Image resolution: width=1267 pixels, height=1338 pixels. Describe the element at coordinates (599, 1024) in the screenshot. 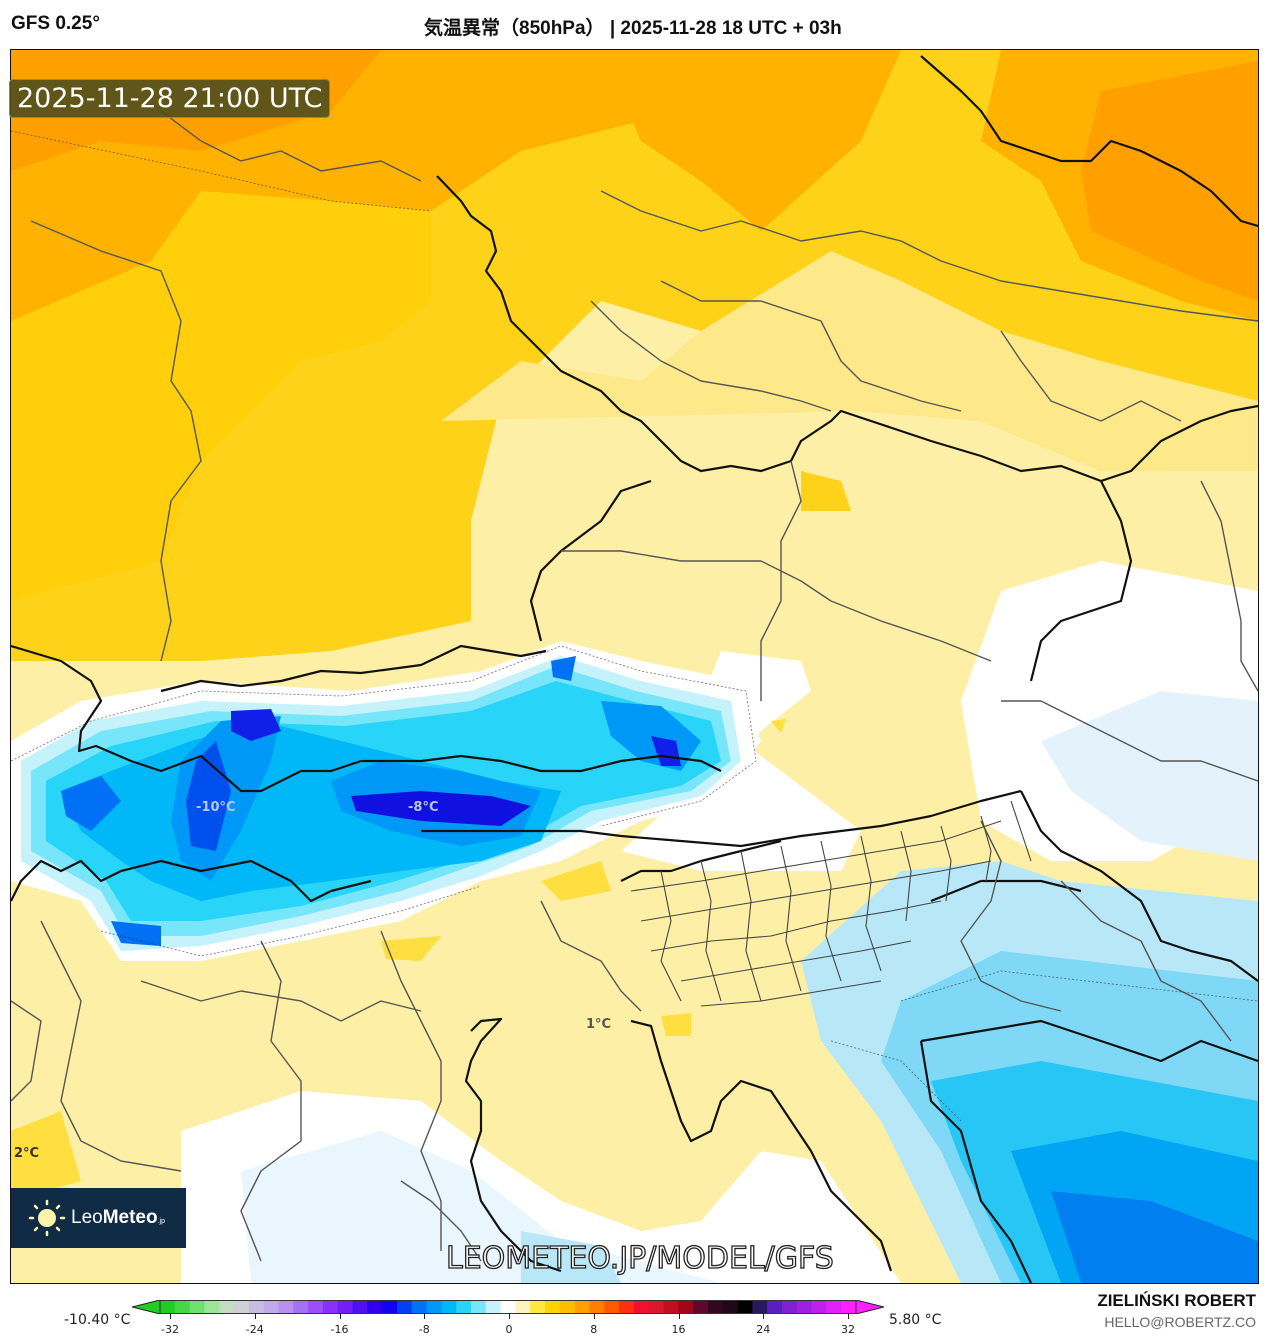

I see `contour-label-1: 1°C` at that location.